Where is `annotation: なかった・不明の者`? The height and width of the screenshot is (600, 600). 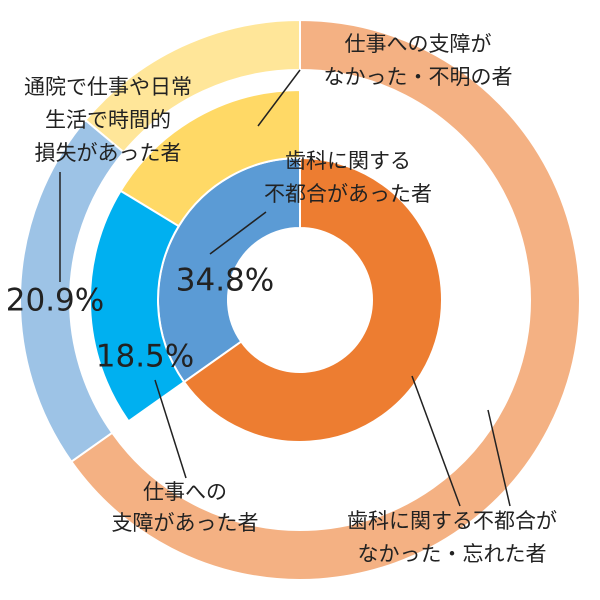
annotation: なかった・不明の者 is located at coordinates (418, 77).